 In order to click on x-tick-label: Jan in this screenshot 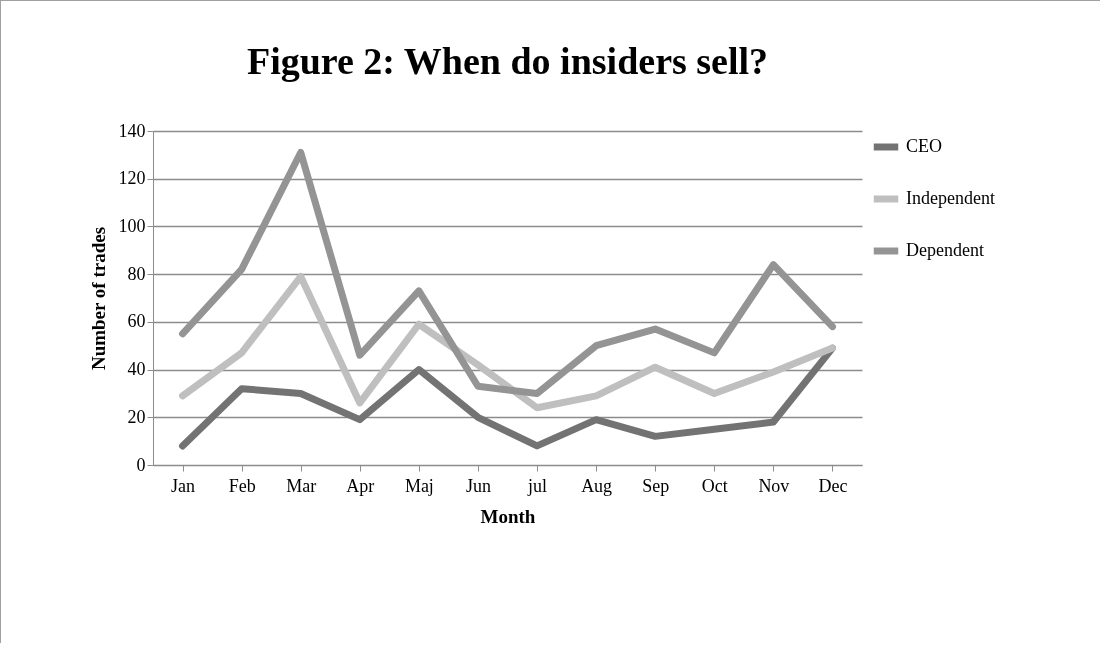, I will do `click(183, 485)`.